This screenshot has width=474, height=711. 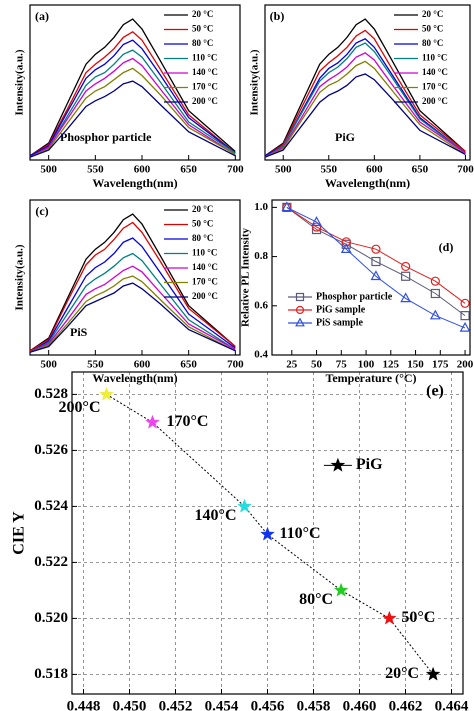 I want to click on x-tick-label: 50, so click(x=317, y=365).